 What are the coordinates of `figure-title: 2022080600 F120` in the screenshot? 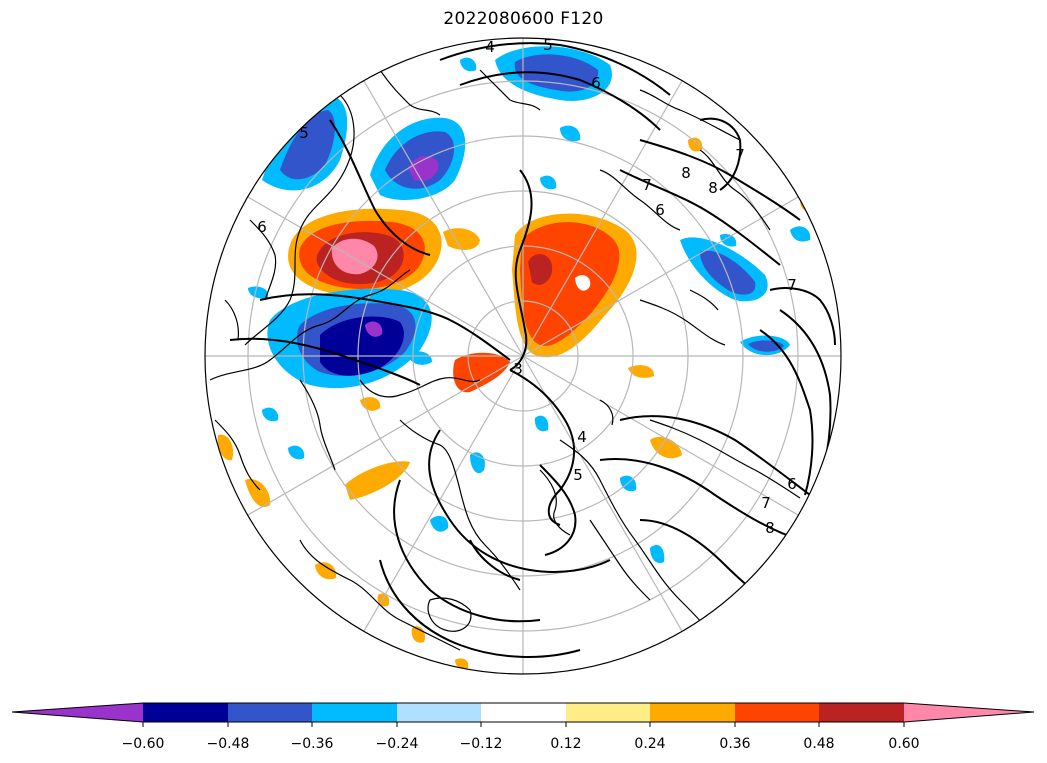 It's located at (523, 19).